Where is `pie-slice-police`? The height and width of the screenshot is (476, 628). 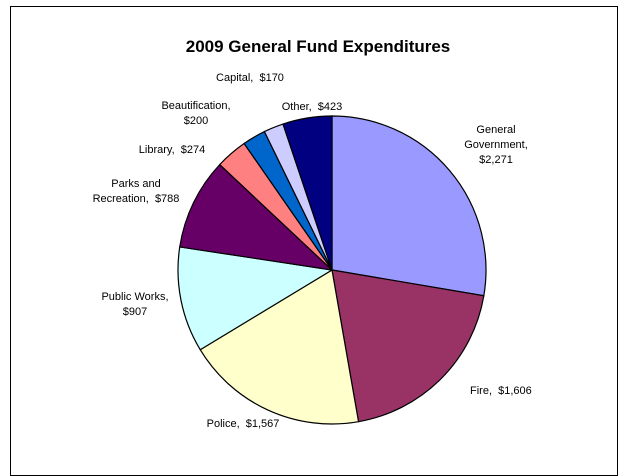 pie-slice-police is located at coordinates (279, 347).